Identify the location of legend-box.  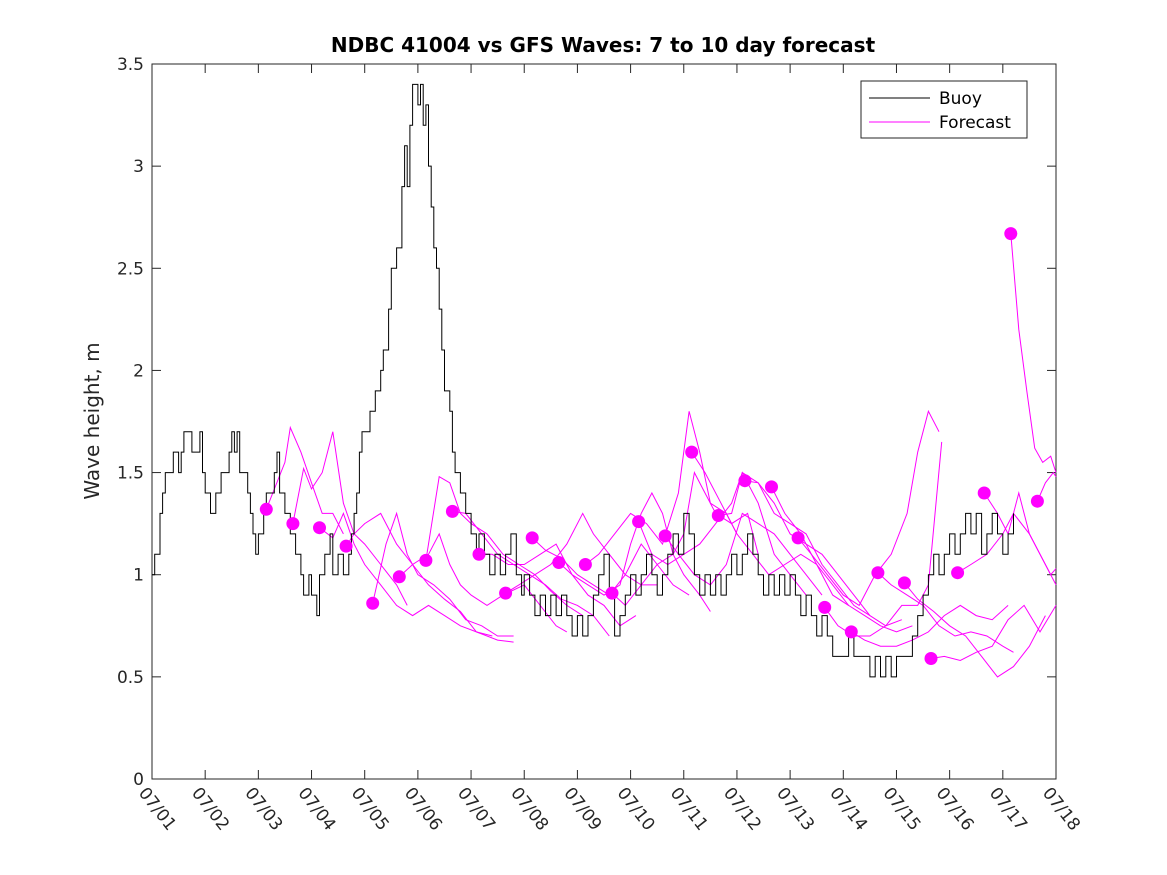
(944, 109).